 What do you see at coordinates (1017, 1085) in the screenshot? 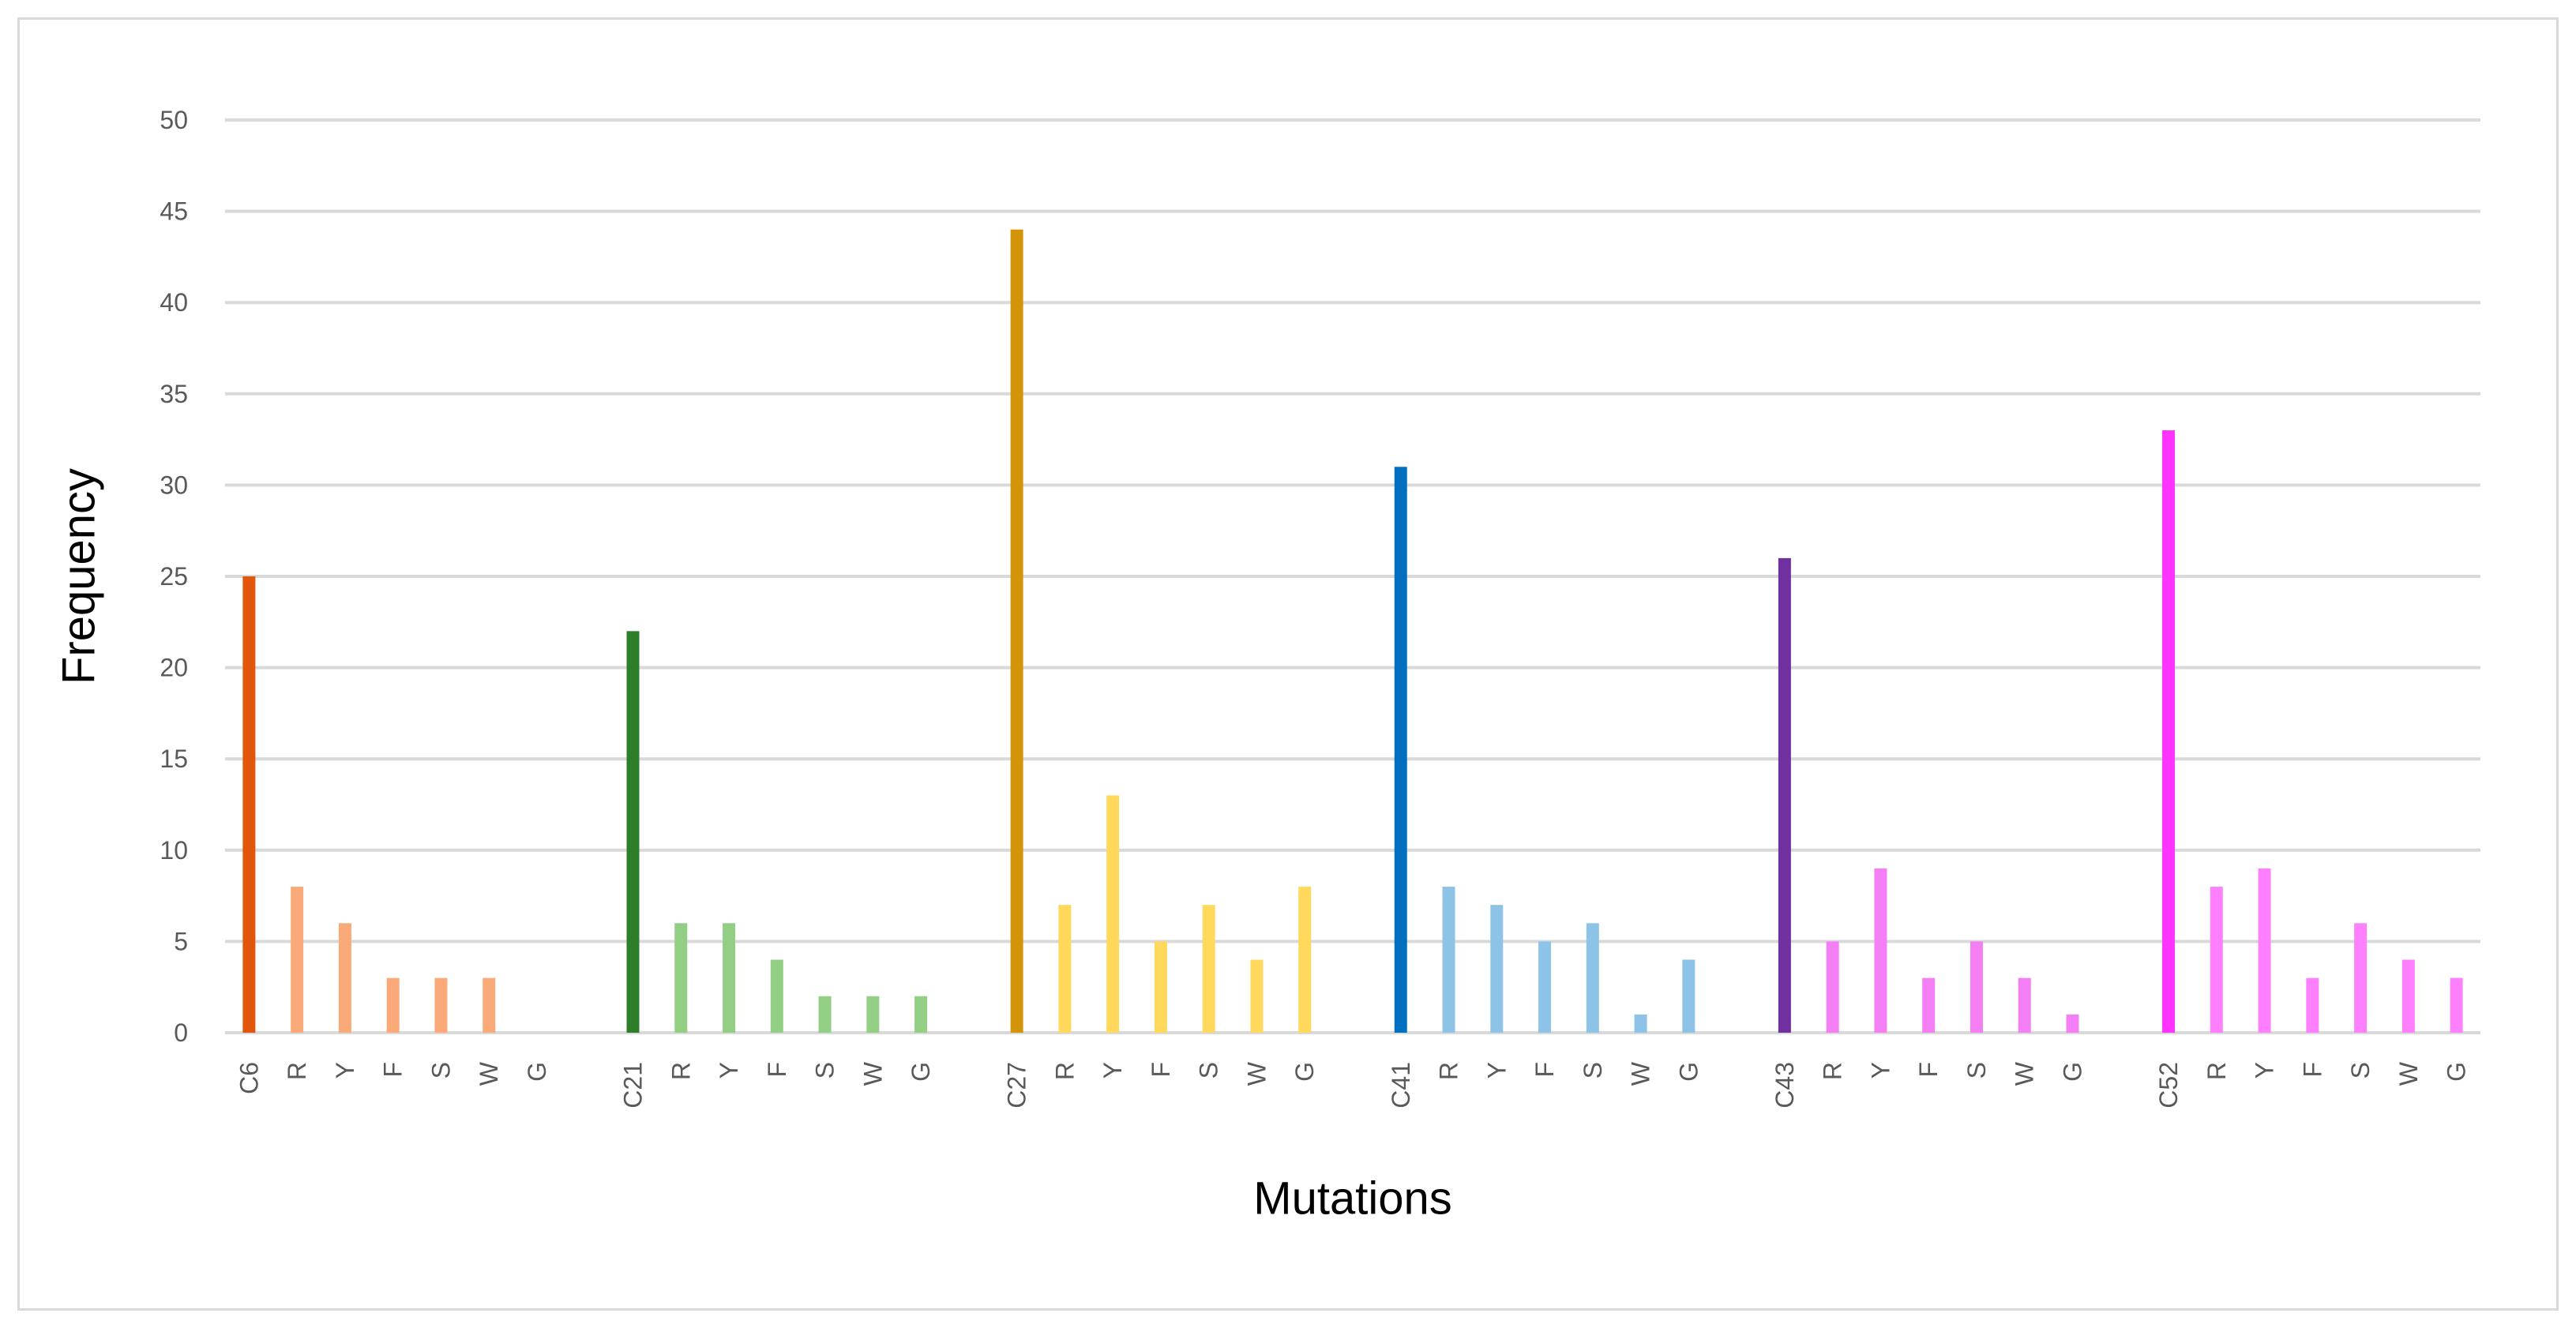
I see `x-tick-label: C27` at bounding box center [1017, 1085].